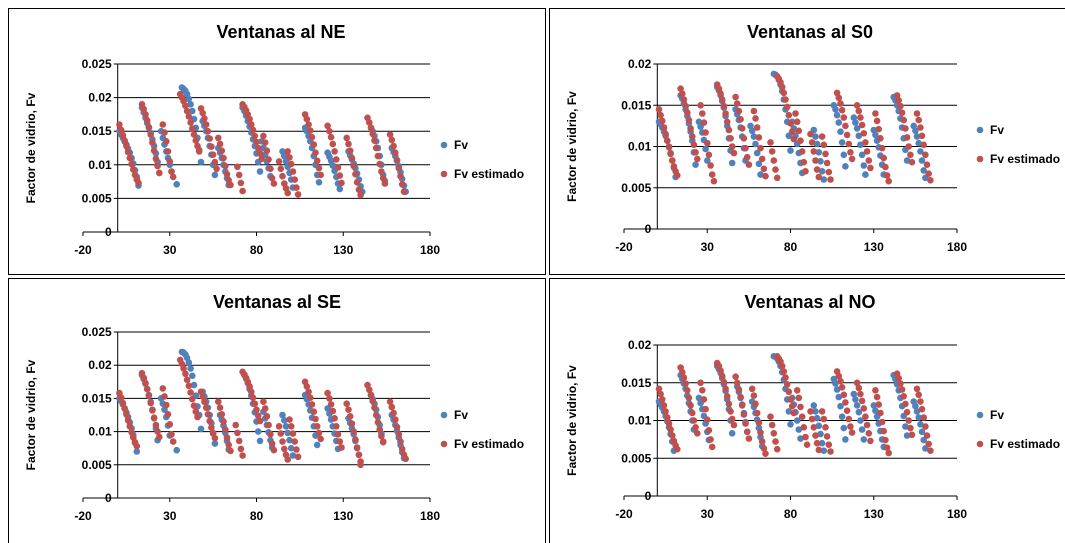 This screenshot has height=543, width=1065. What do you see at coordinates (997, 415) in the screenshot?
I see `legend-label: Fv` at bounding box center [997, 415].